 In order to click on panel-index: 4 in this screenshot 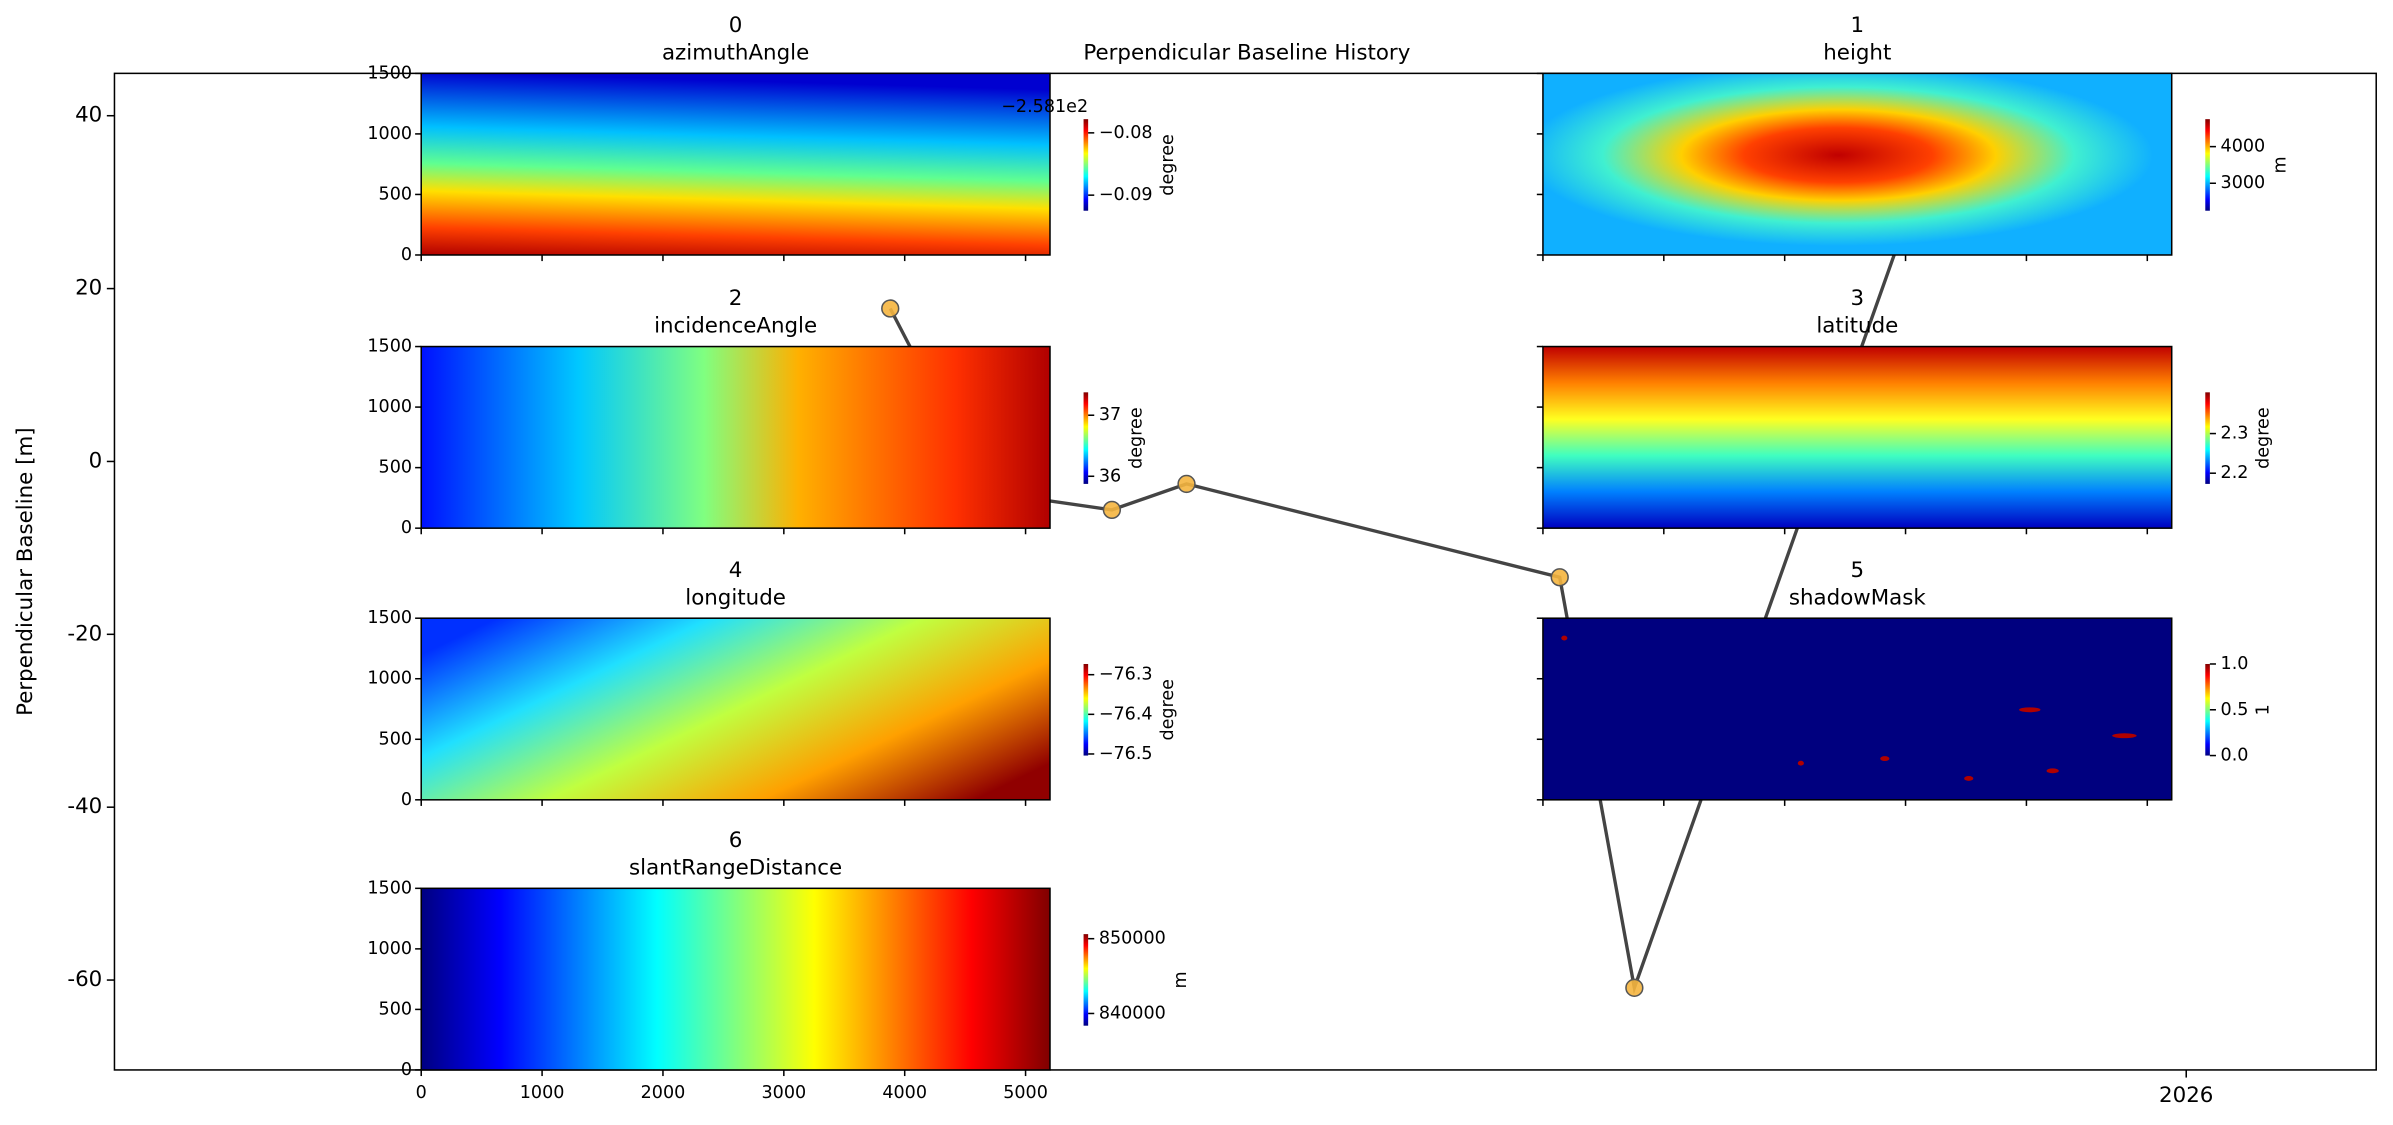, I will do `click(736, 570)`.